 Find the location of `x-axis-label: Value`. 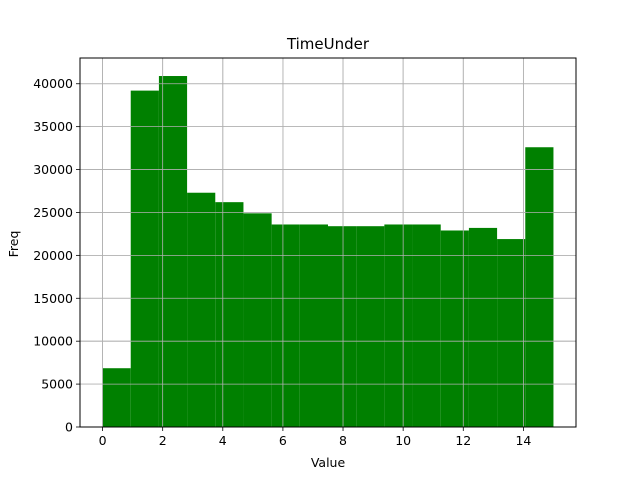

x-axis-label: Value is located at coordinates (328, 462).